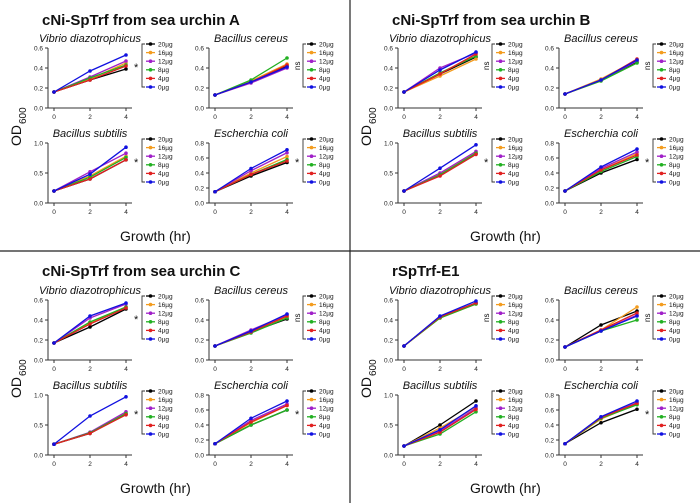 The height and width of the screenshot is (503, 700). Describe the element at coordinates (601, 39) in the screenshot. I see `subplot-title: Bacillus cereus` at that location.